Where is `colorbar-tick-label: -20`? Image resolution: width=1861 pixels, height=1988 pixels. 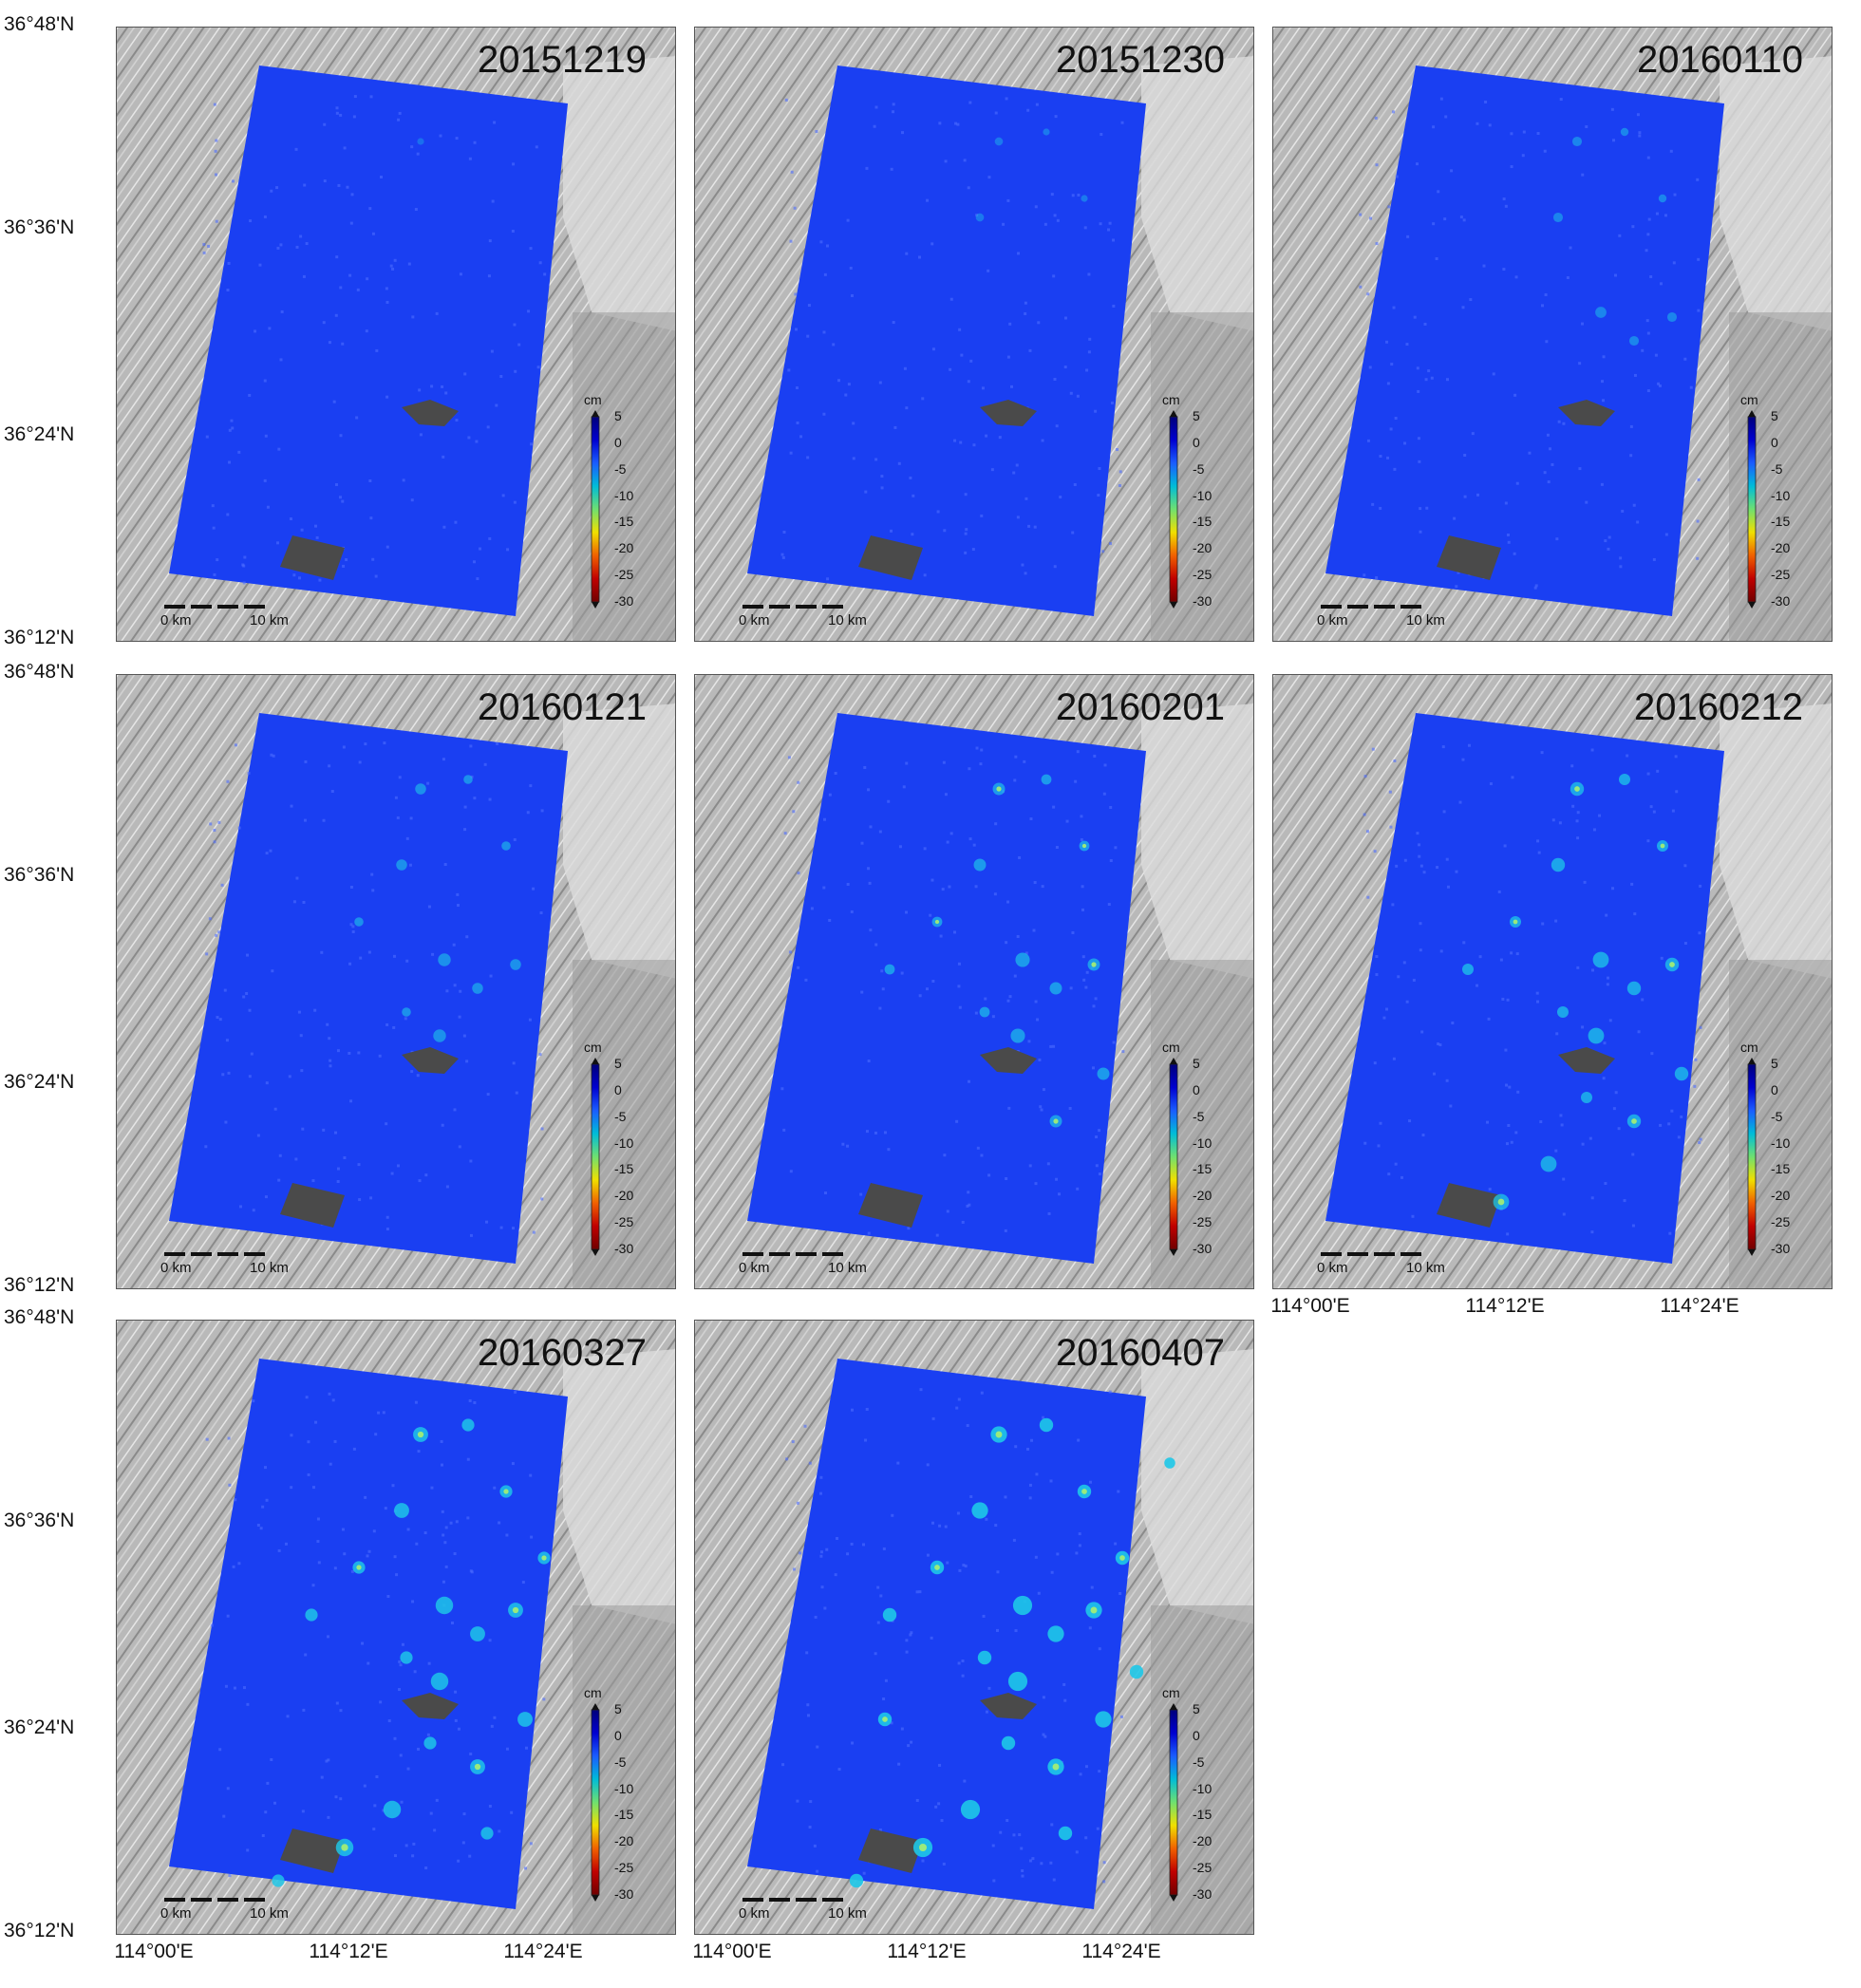
colorbar-tick-label: -20 is located at coordinates (1781, 548).